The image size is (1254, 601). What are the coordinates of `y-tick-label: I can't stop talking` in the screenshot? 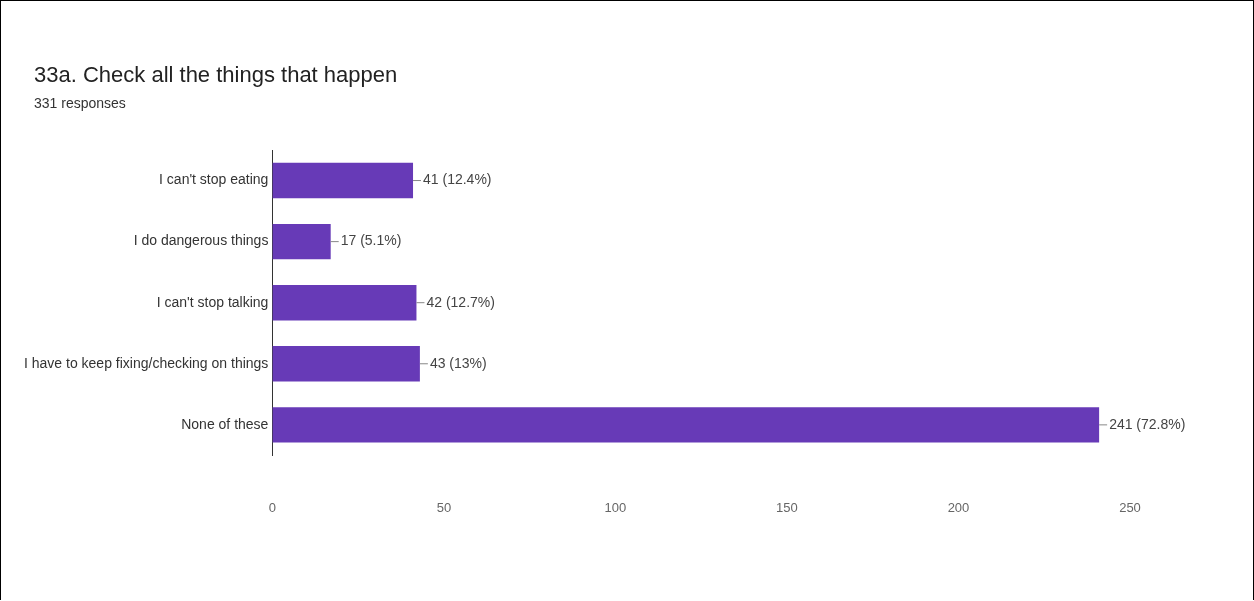 It's located at (212, 301).